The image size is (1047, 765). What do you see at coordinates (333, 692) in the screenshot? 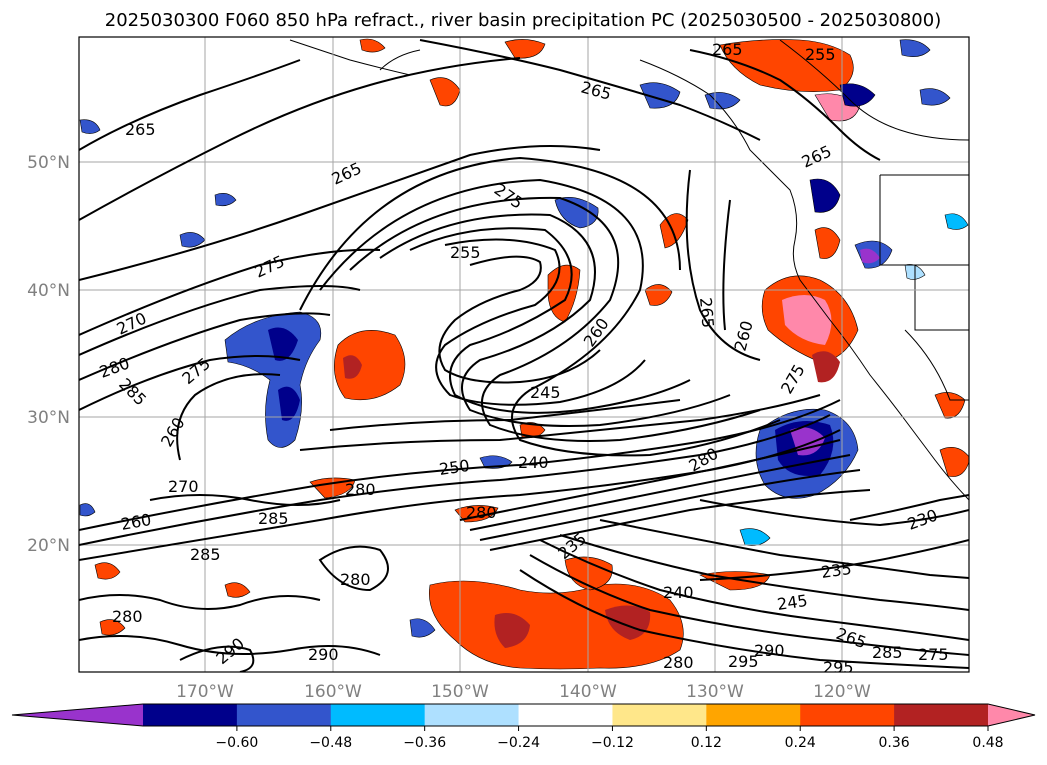
I see `lon-label: 160°W` at bounding box center [333, 692].